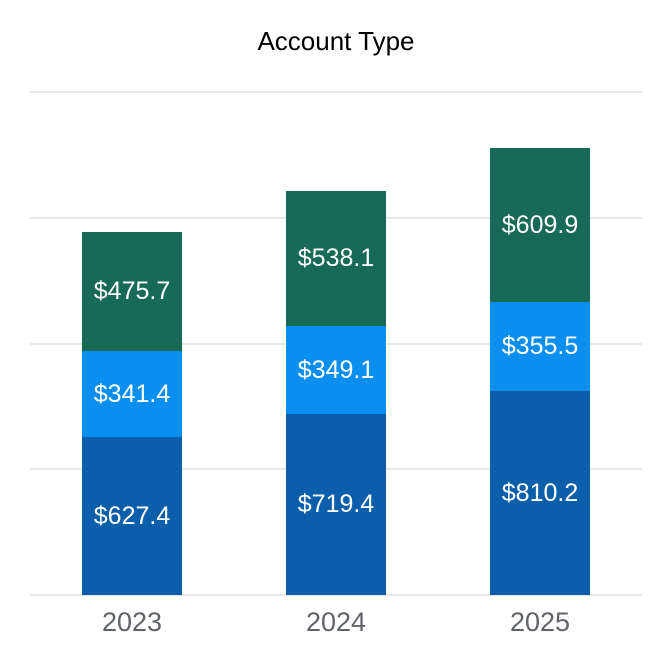  I want to click on x-axis: 2023 2024 2025, so click(336, 622).